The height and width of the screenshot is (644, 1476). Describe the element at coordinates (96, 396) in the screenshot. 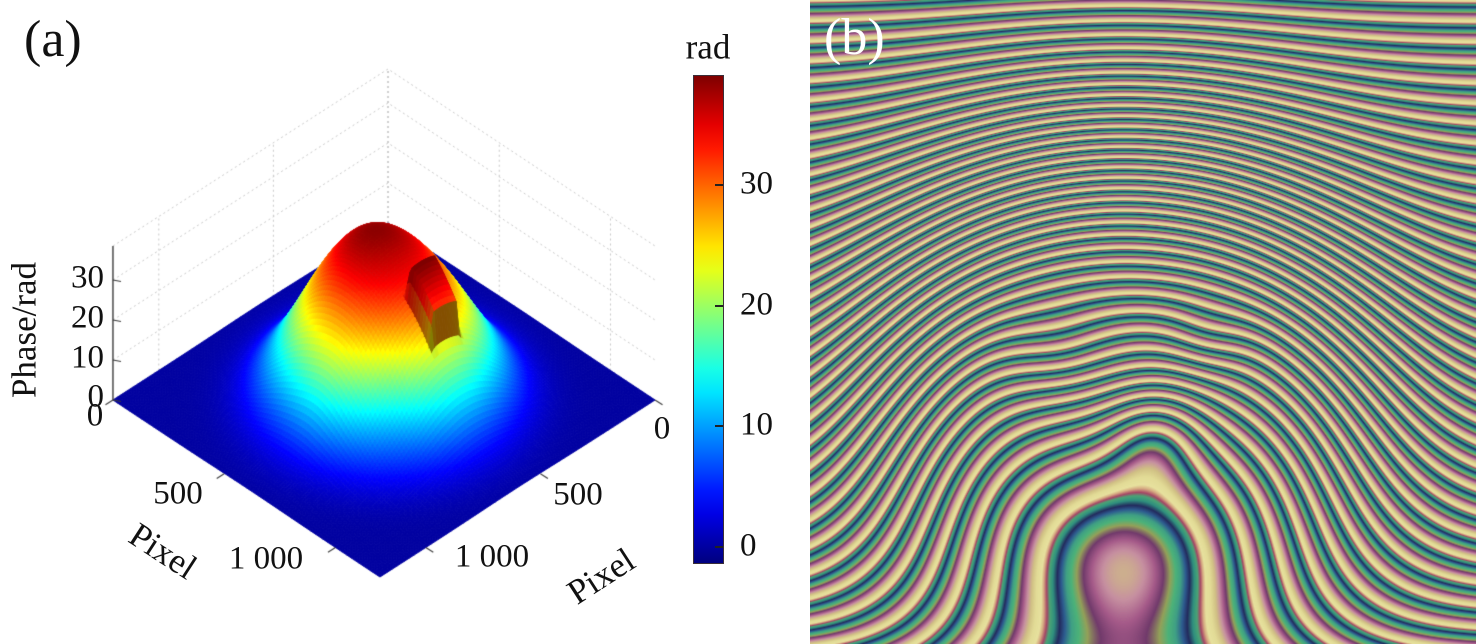

I see `z-axis-tick-0: 0` at that location.